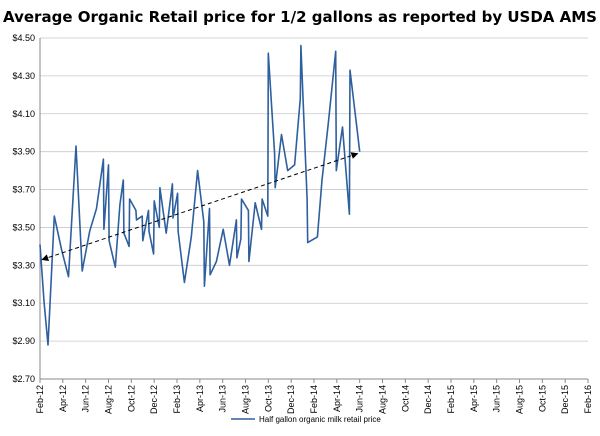  What do you see at coordinates (23, 190) in the screenshot?
I see `y-tick-label: $3.70` at bounding box center [23, 190].